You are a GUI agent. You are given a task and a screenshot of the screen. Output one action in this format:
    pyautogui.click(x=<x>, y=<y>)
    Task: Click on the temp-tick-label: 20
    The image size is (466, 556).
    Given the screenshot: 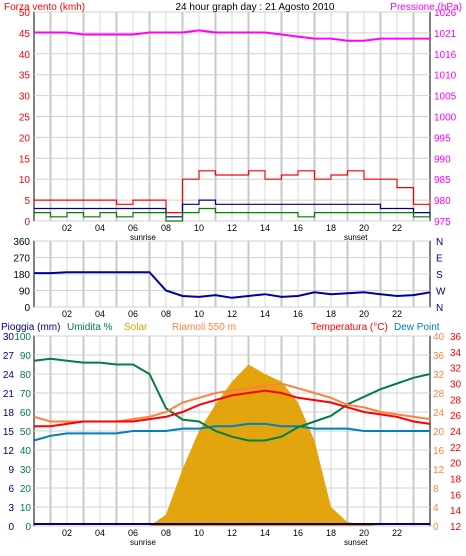 What is the action you would take?
    pyautogui.click(x=456, y=464)
    